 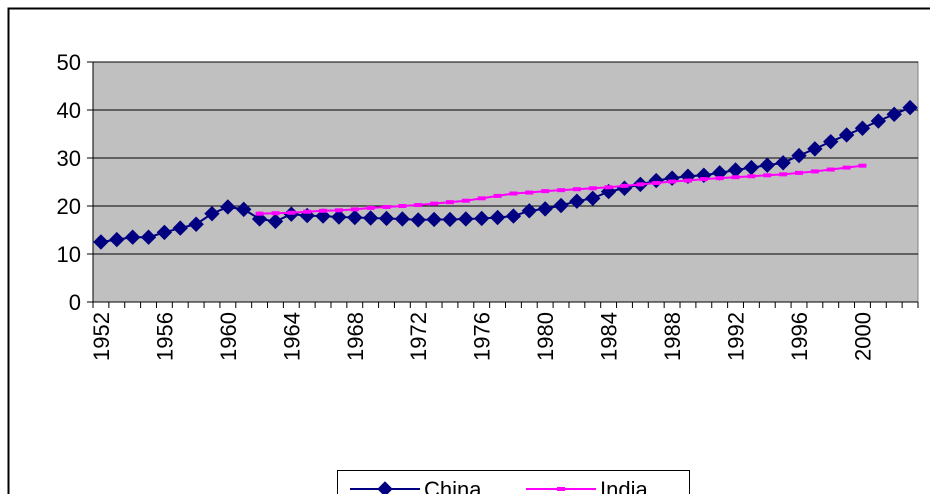 What do you see at coordinates (101, 336) in the screenshot?
I see `x-tick-label: 1952` at bounding box center [101, 336].